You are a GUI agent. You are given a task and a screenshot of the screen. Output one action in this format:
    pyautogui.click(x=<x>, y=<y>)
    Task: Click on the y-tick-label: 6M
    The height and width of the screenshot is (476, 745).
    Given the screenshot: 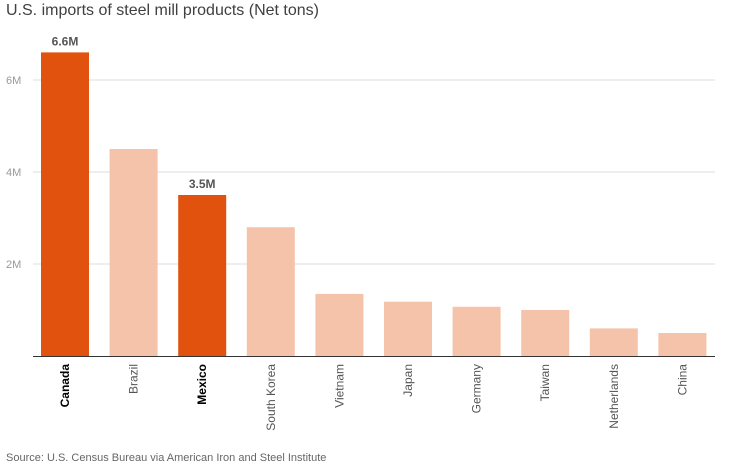 What is the action you would take?
    pyautogui.click(x=13, y=81)
    